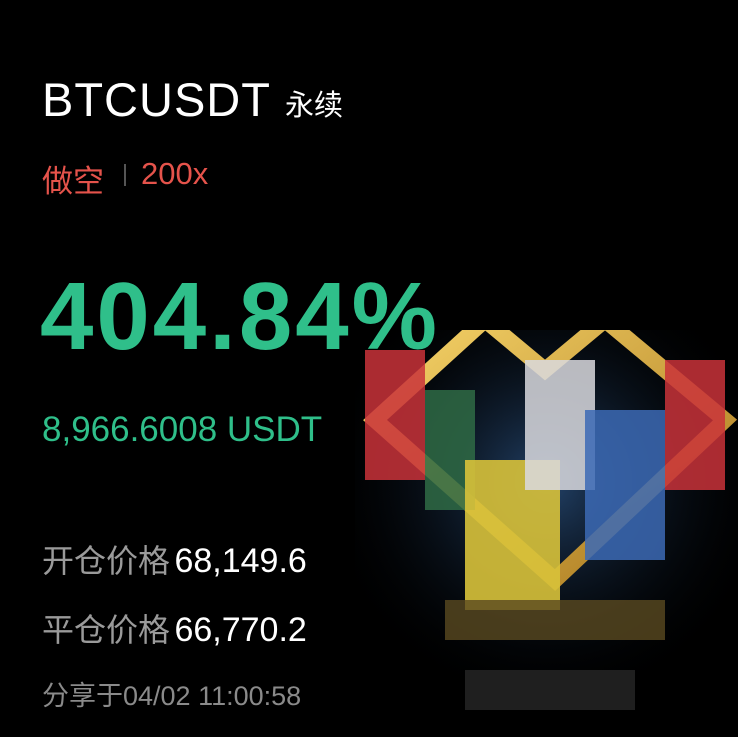 The height and width of the screenshot is (737, 738). What do you see at coordinates (212, 696) in the screenshot?
I see `share-time: 04/02 11:00:58` at bounding box center [212, 696].